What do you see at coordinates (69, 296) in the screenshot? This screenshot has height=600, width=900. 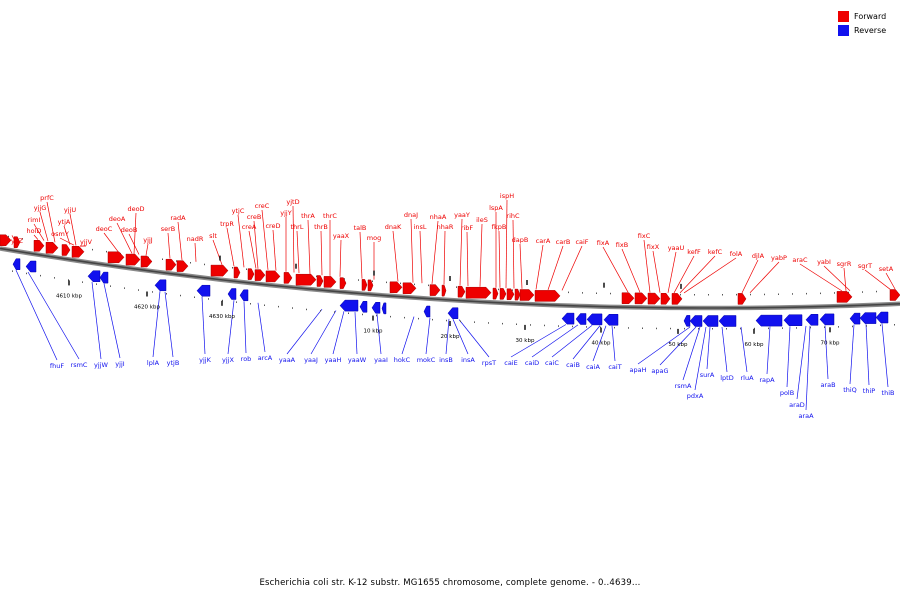 I see `kbp-label: 4610 kbp` at bounding box center [69, 296].